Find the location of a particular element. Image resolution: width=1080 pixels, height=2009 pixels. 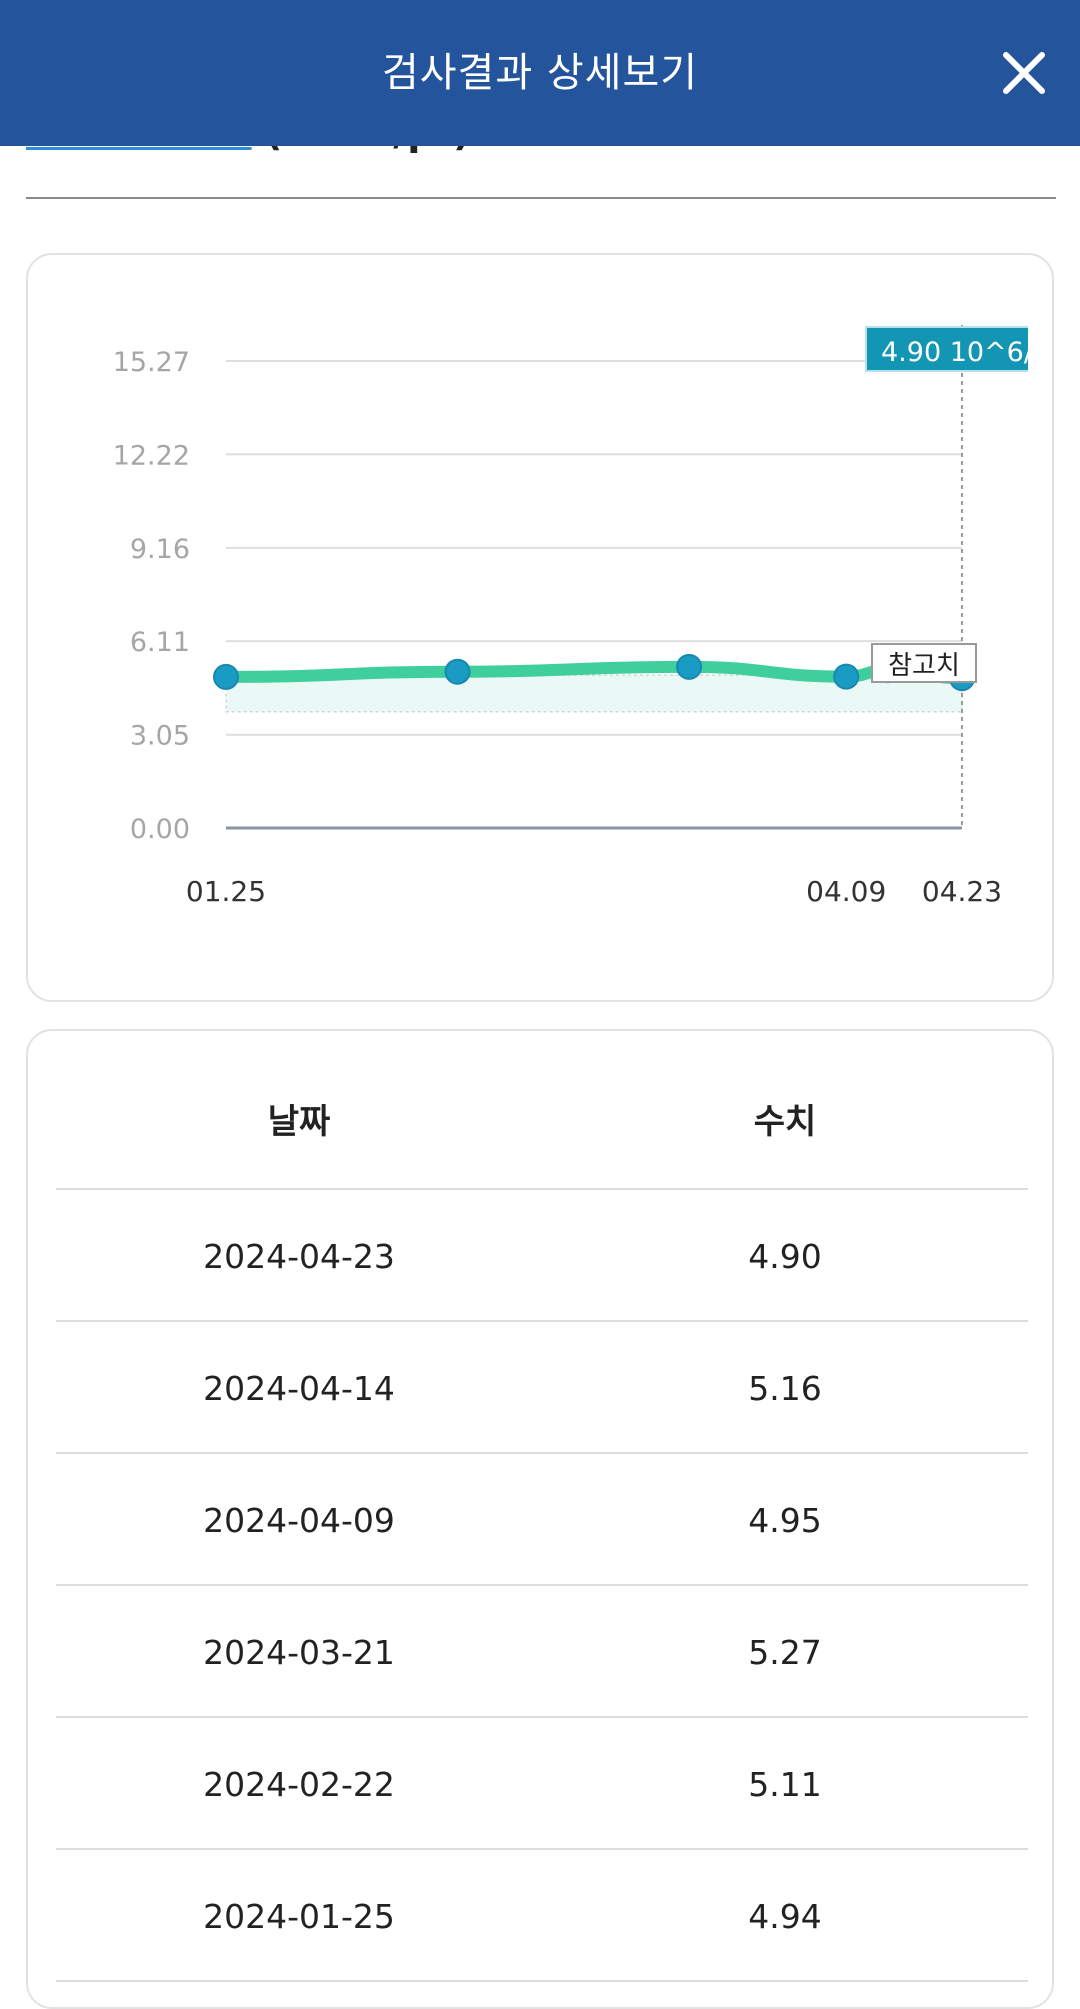

close-button is located at coordinates (1024, 73).